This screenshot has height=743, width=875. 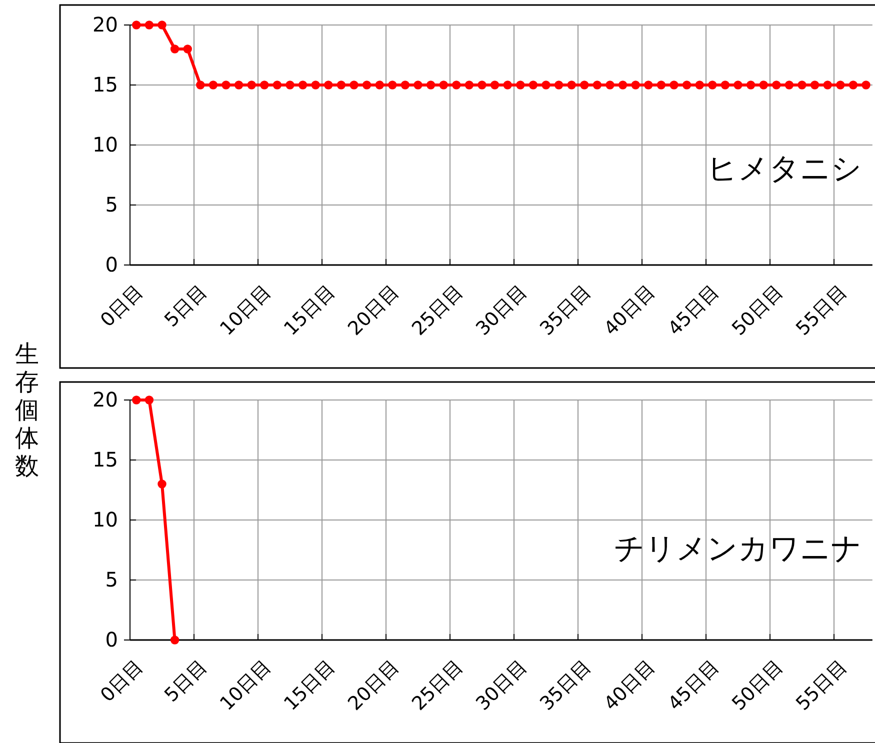 I want to click on text: ヒメタニシ, so click(x=784, y=169).